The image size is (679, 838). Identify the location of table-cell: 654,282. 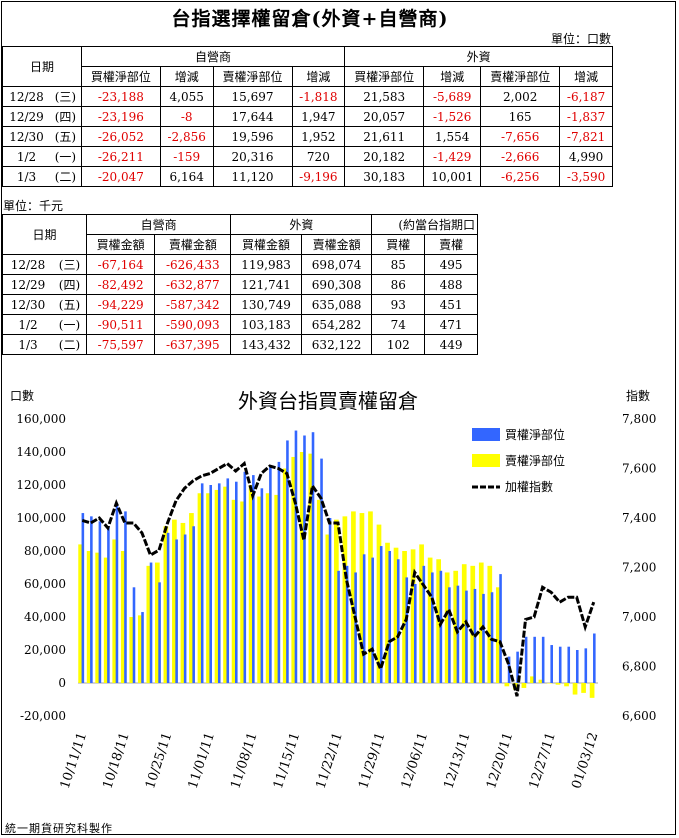
(336, 324).